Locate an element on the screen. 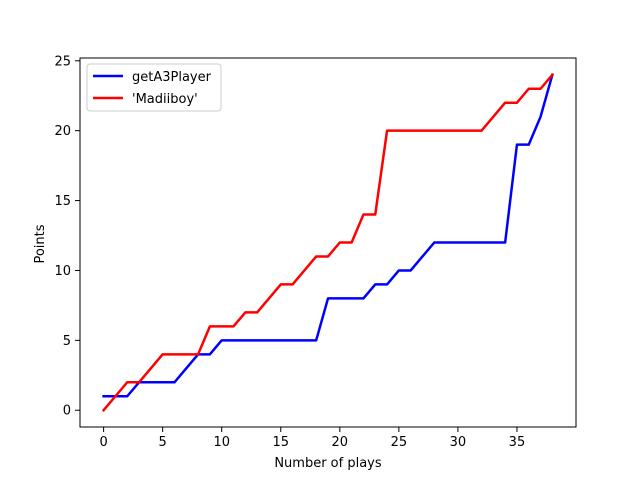 The height and width of the screenshot is (480, 640). x-tick-label: 25 is located at coordinates (399, 442).